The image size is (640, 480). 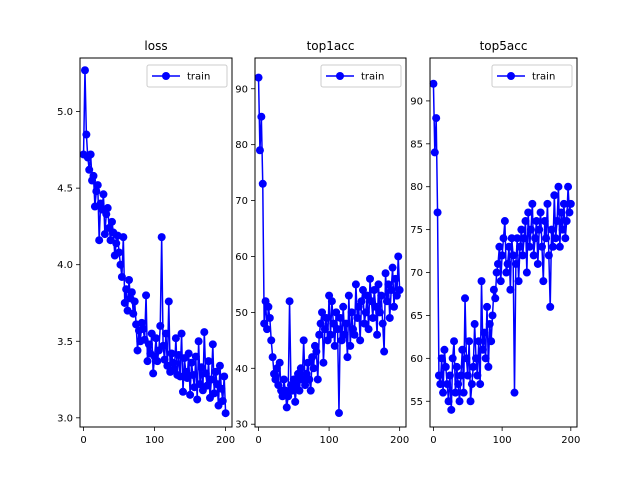 I want to click on legend: train, so click(x=187, y=76).